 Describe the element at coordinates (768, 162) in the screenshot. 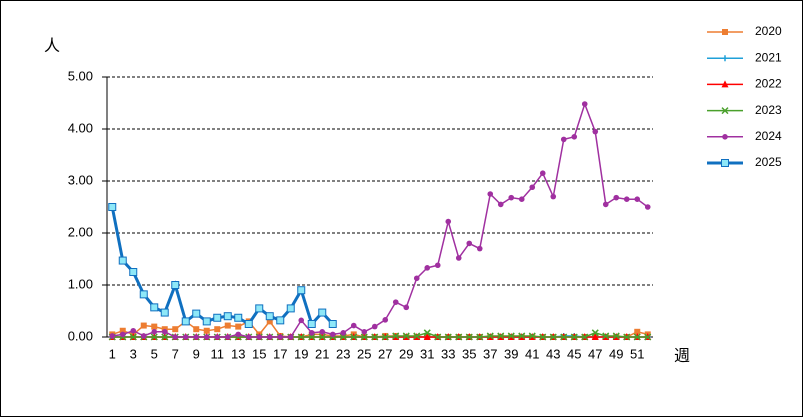

I see `legend-label: 2025` at that location.